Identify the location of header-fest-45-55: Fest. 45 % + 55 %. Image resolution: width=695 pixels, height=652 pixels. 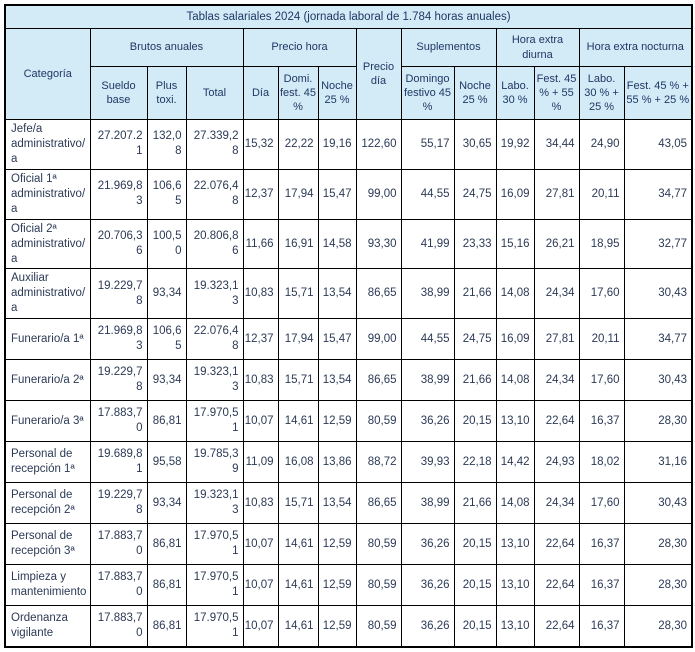
(556, 93).